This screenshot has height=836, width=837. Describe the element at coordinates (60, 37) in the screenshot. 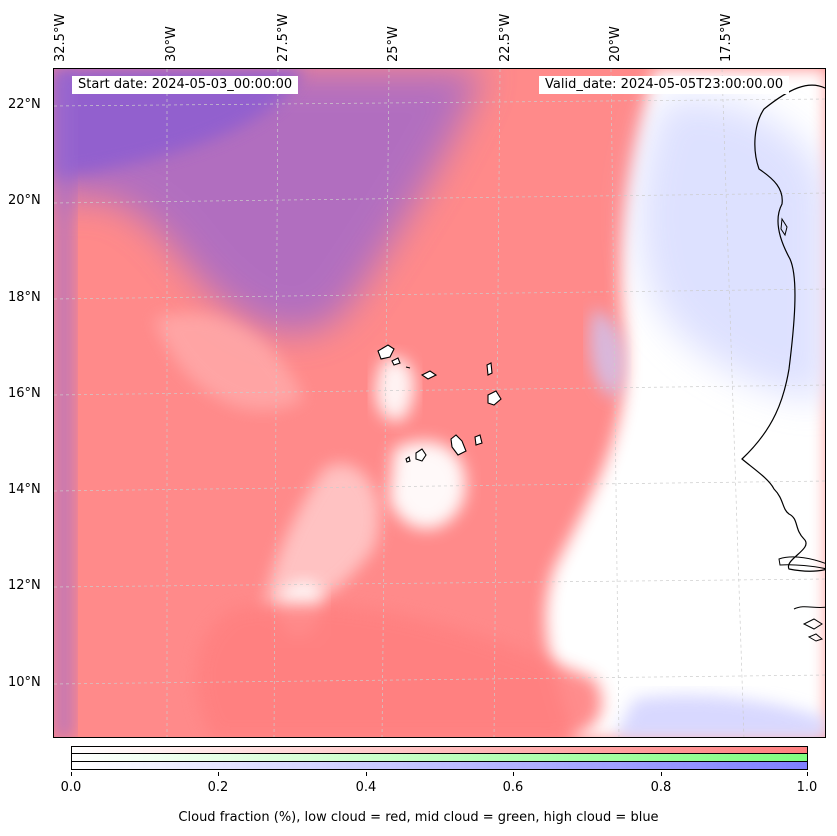

I see `lon-label-32-5w: 32.5°W` at that location.